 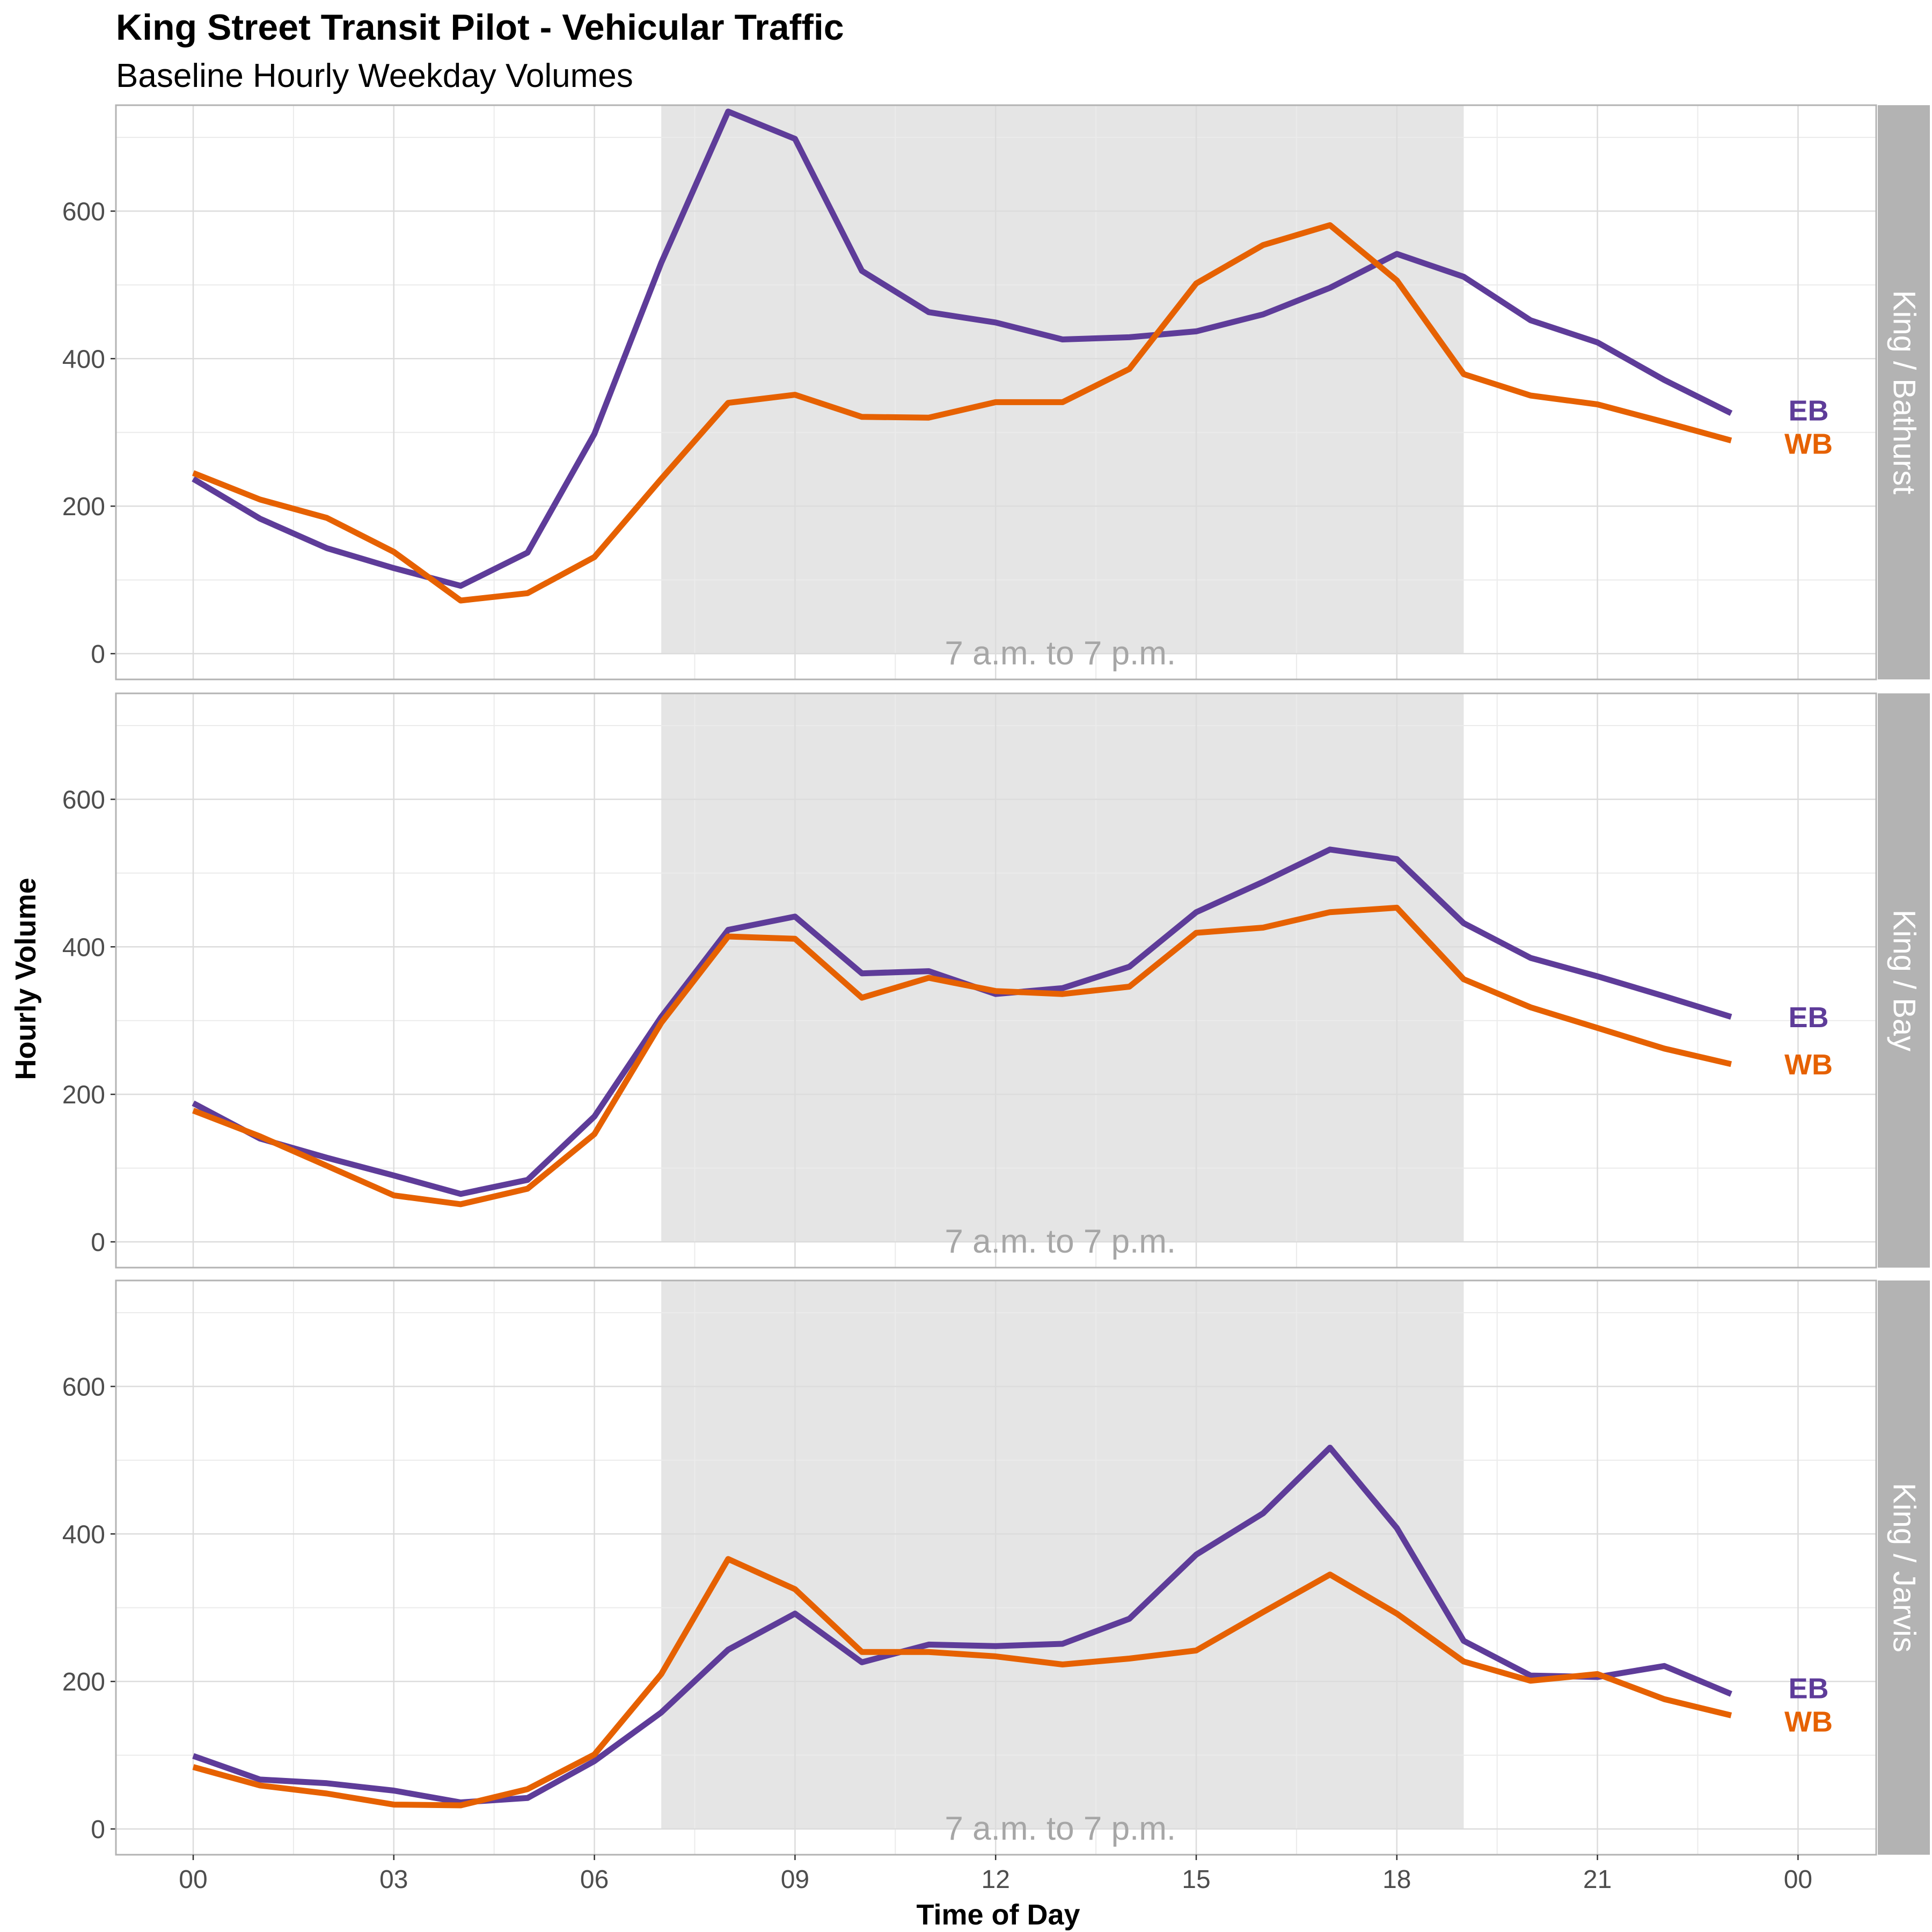 What do you see at coordinates (995, 1874) in the screenshot?
I see `x-axis: 00 03 06 09 12 15 18 21 00` at bounding box center [995, 1874].